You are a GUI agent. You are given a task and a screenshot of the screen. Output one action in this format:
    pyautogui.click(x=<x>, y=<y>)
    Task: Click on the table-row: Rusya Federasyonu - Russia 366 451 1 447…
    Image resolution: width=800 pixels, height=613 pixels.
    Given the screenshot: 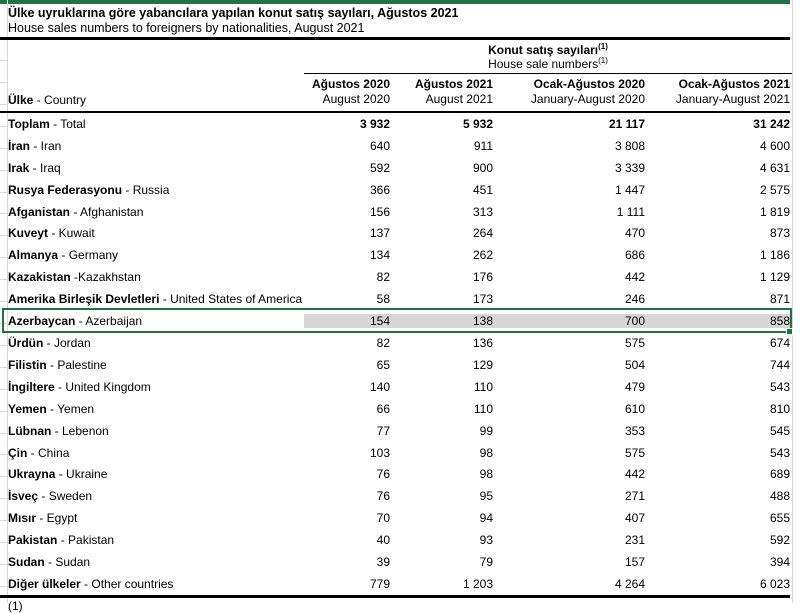 What is the action you would take?
    pyautogui.click(x=396, y=190)
    